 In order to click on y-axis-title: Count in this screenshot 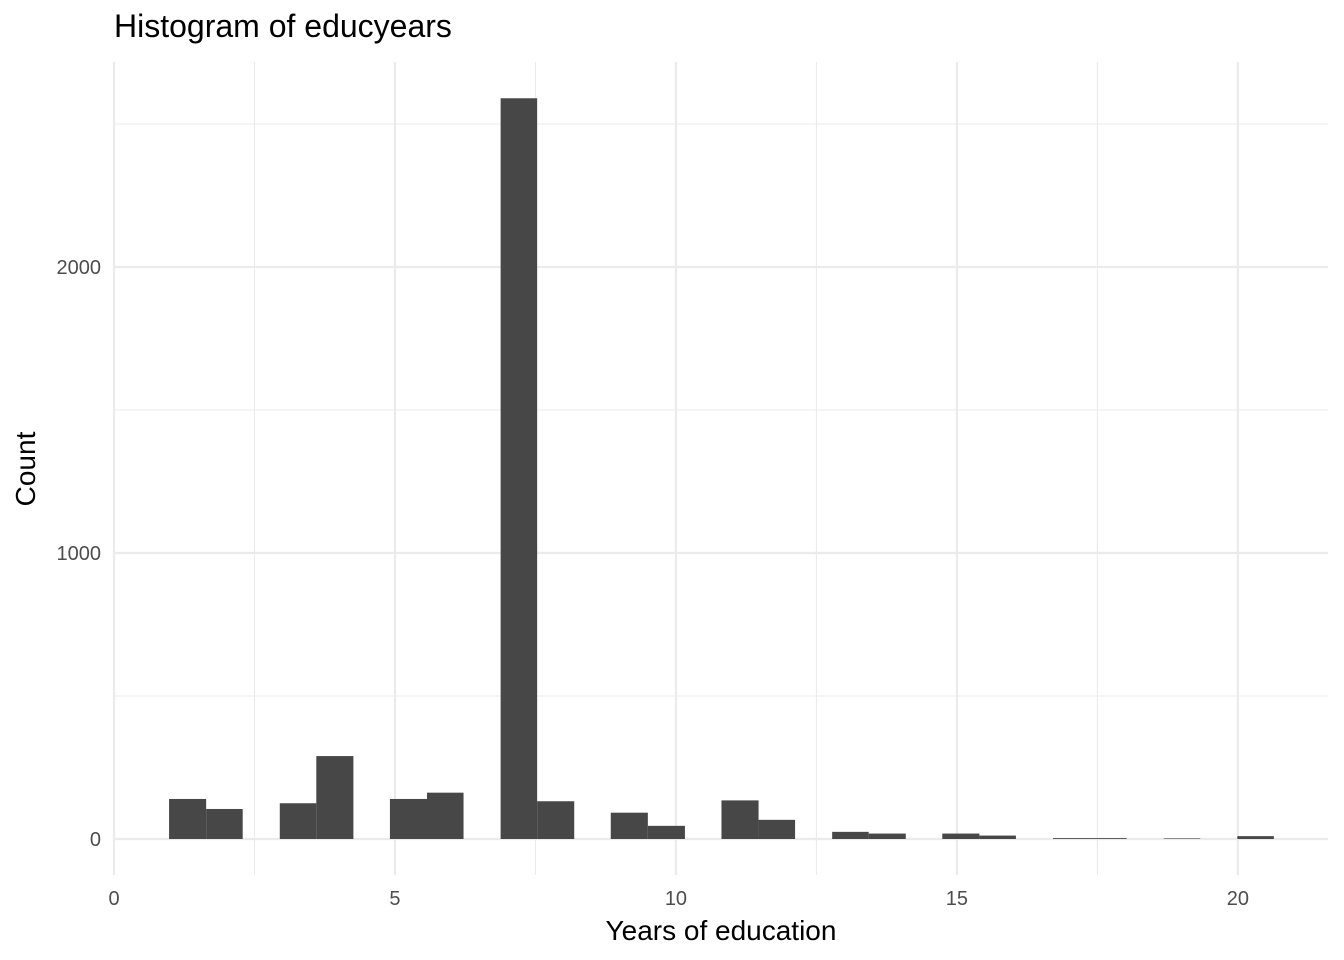, I will do `click(25, 468)`.